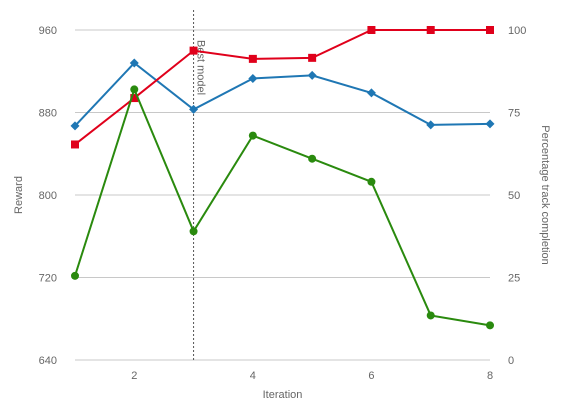 The width and height of the screenshot is (561, 419). What do you see at coordinates (490, 376) in the screenshot?
I see `x-tick-label-3: 8` at bounding box center [490, 376].